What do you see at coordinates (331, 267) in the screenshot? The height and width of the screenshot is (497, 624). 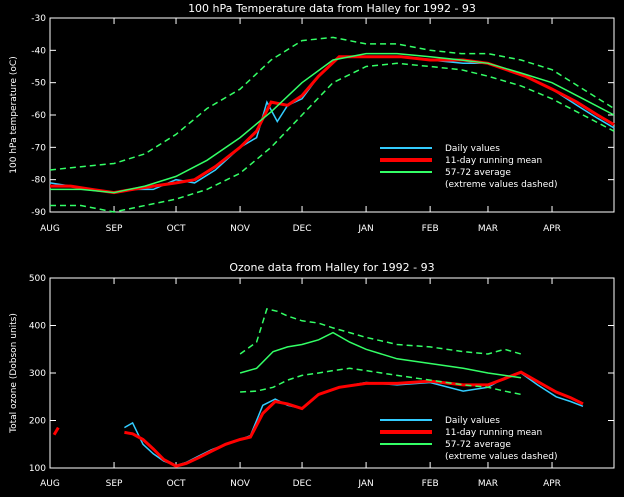 I see `chart-title: Ozone data from Halley for 1992 - 93` at bounding box center [331, 267].